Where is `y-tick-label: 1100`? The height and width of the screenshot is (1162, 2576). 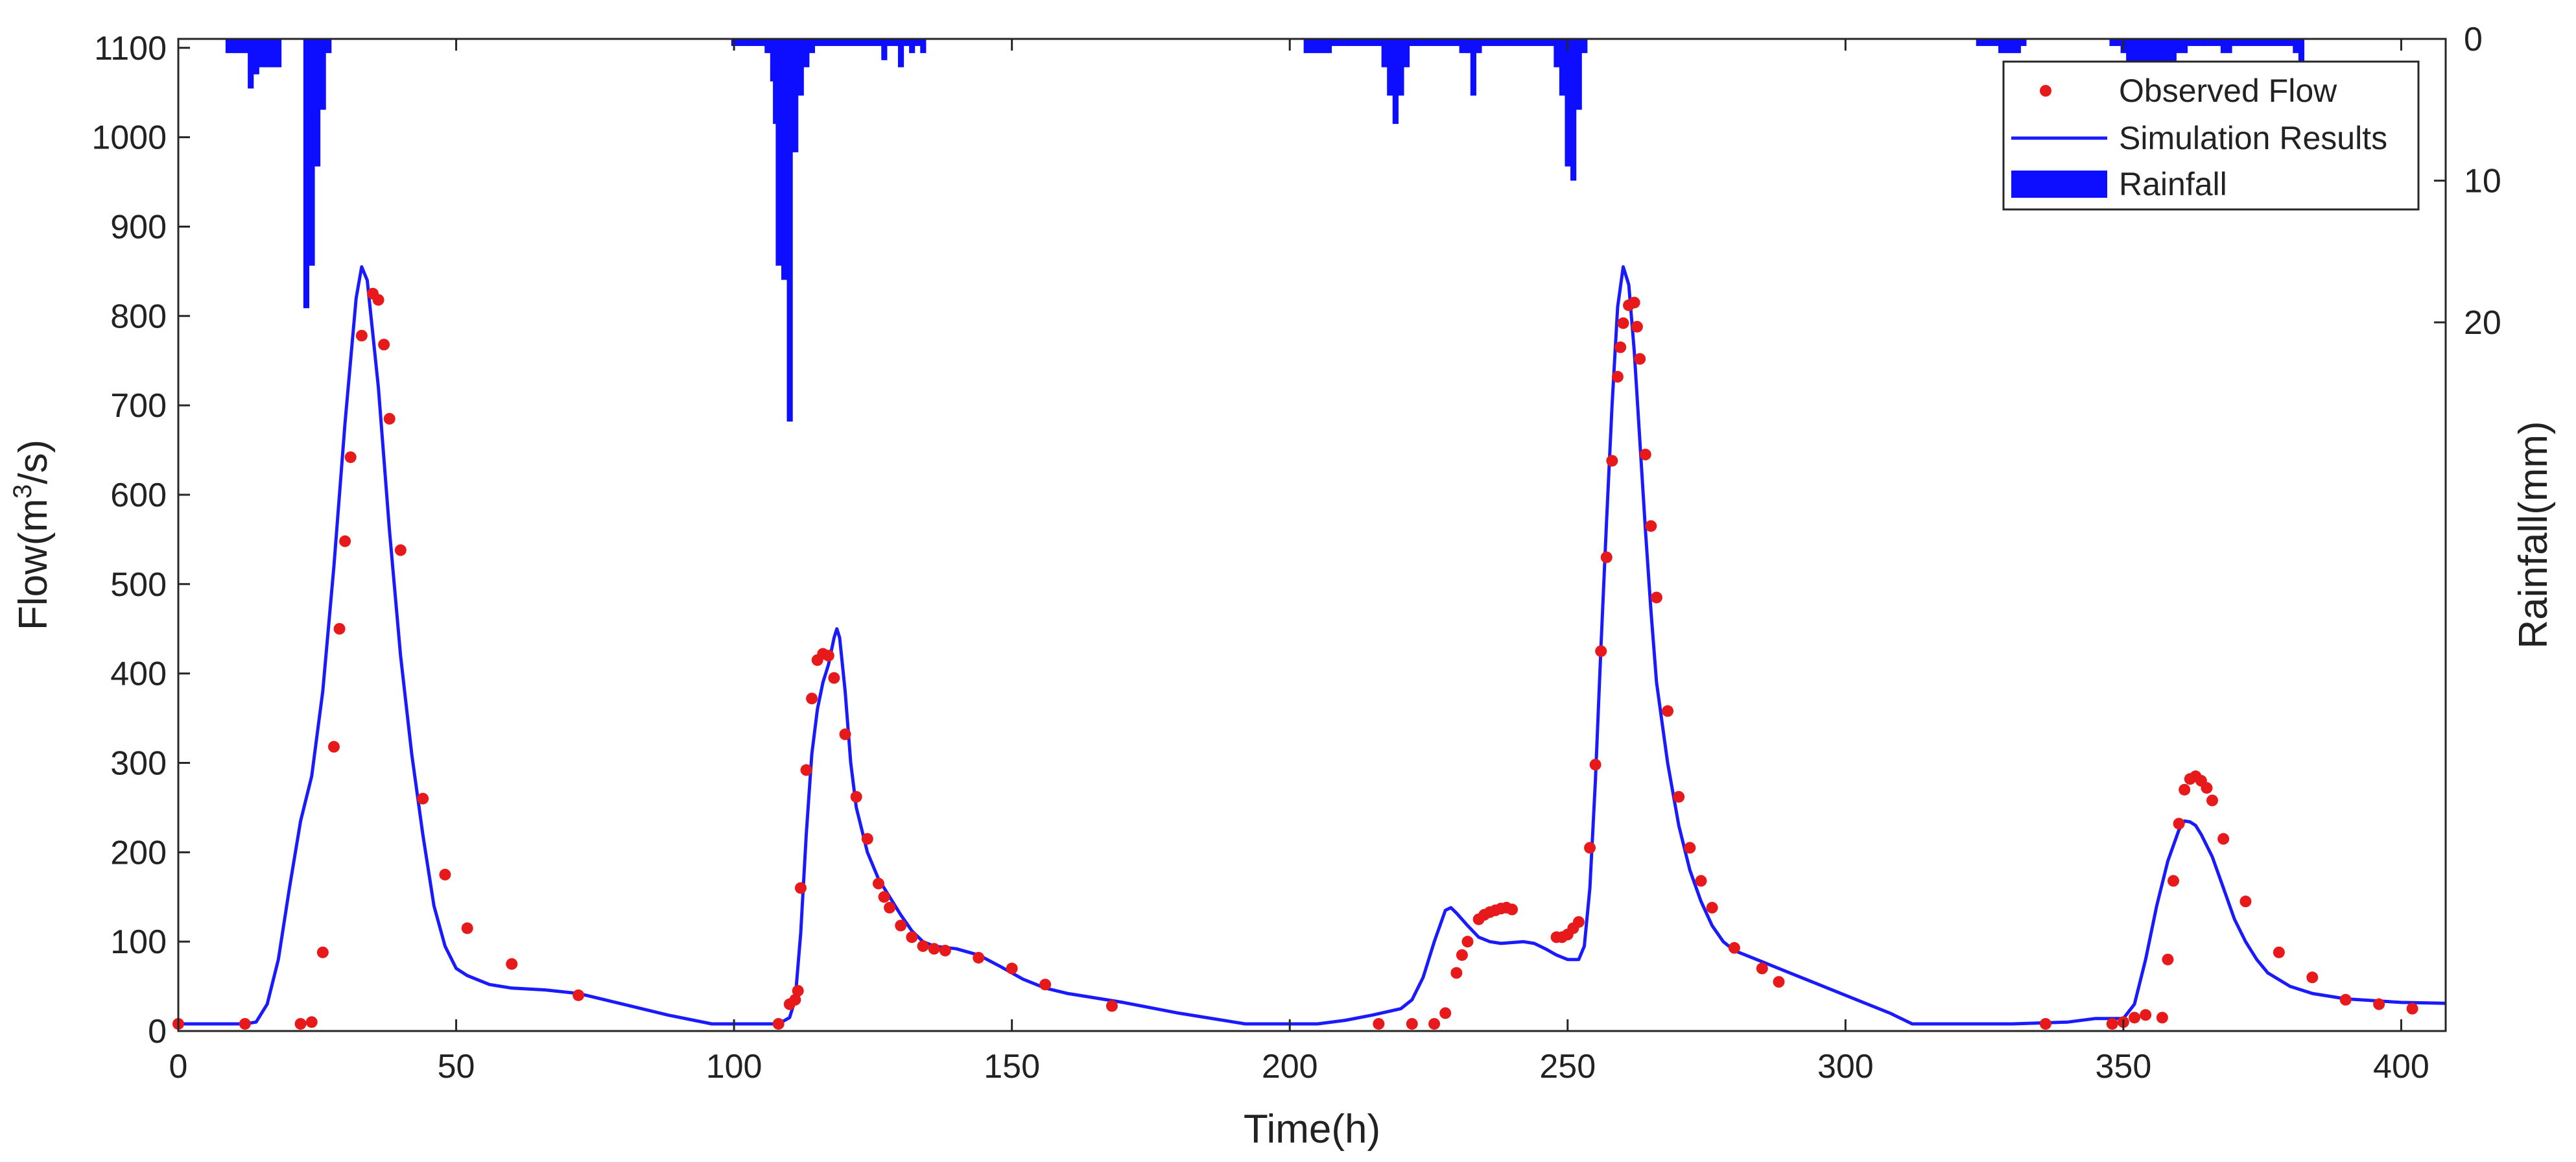 y-tick-label: 1100 is located at coordinates (130, 49).